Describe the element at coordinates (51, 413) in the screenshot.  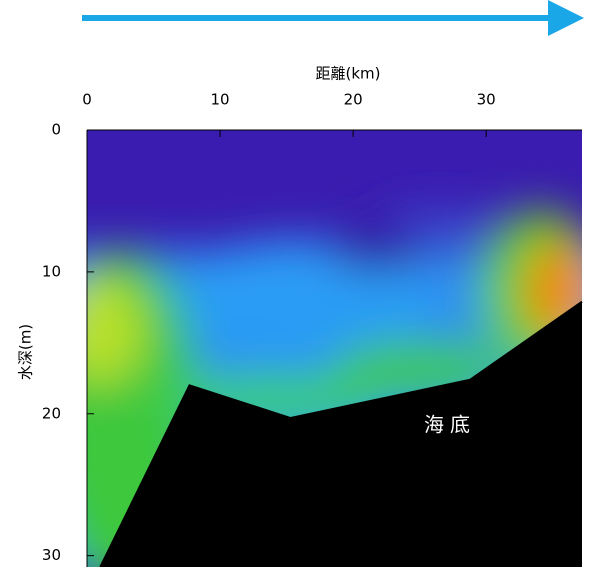
I see `y-tick-label: 20` at that location.